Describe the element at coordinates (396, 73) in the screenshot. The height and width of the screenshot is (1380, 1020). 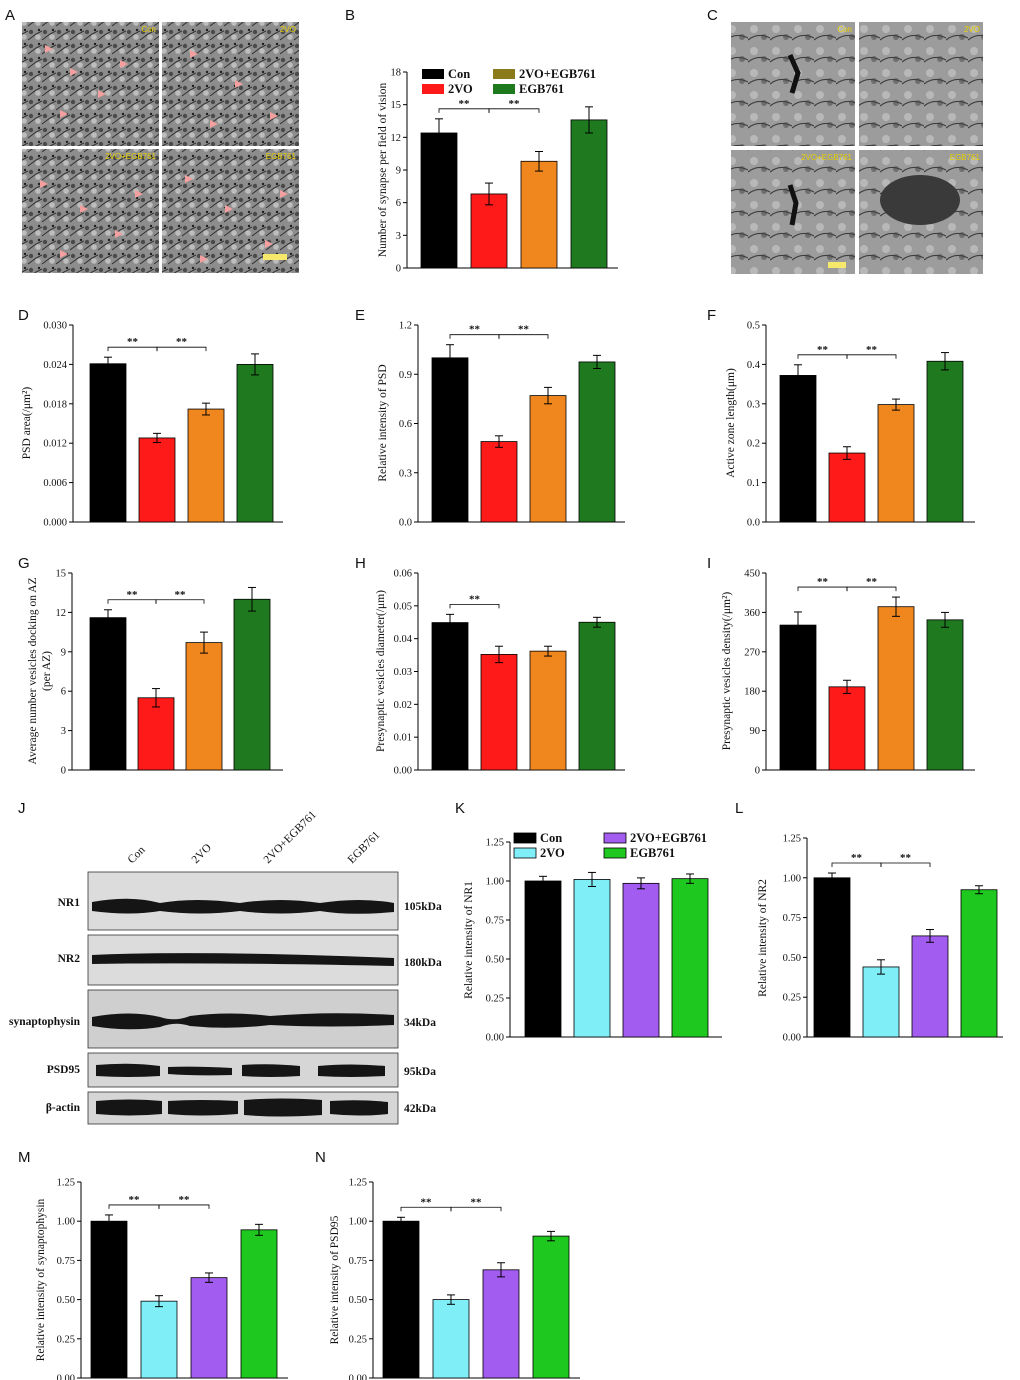
I see `y-tick-label: 18` at that location.